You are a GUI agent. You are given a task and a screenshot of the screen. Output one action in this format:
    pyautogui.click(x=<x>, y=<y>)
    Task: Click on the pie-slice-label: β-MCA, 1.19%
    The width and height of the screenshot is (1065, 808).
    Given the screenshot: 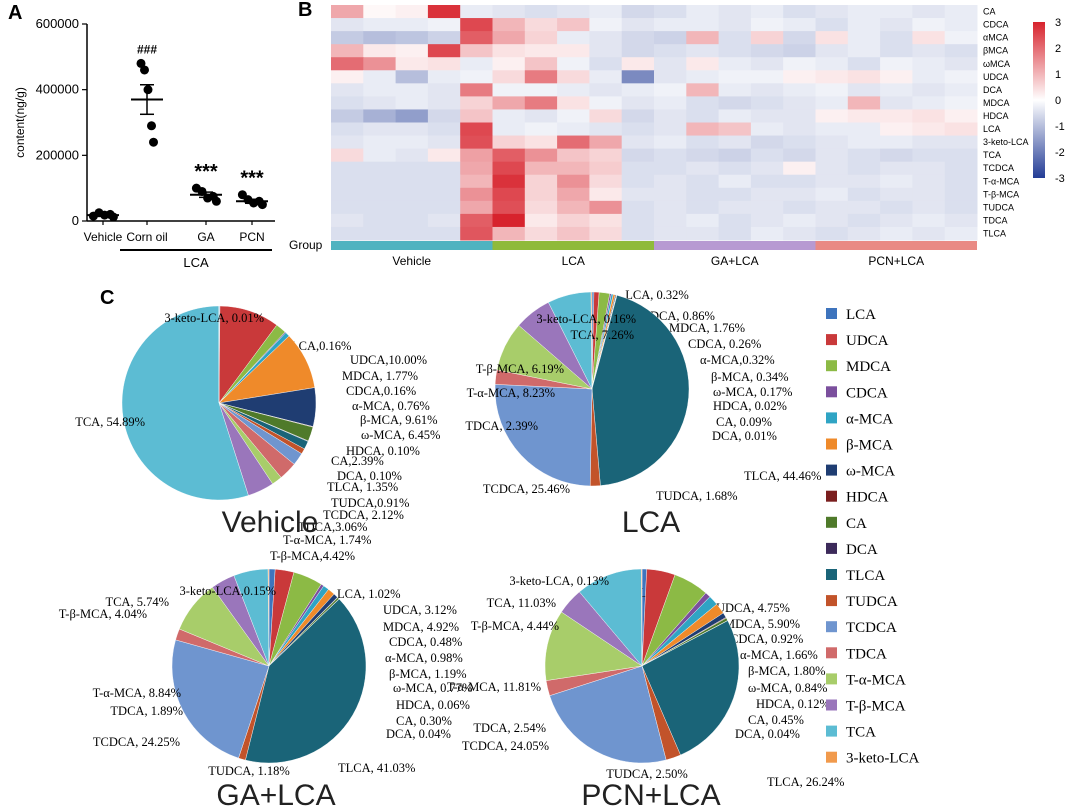 What is the action you would take?
    pyautogui.click(x=428, y=674)
    